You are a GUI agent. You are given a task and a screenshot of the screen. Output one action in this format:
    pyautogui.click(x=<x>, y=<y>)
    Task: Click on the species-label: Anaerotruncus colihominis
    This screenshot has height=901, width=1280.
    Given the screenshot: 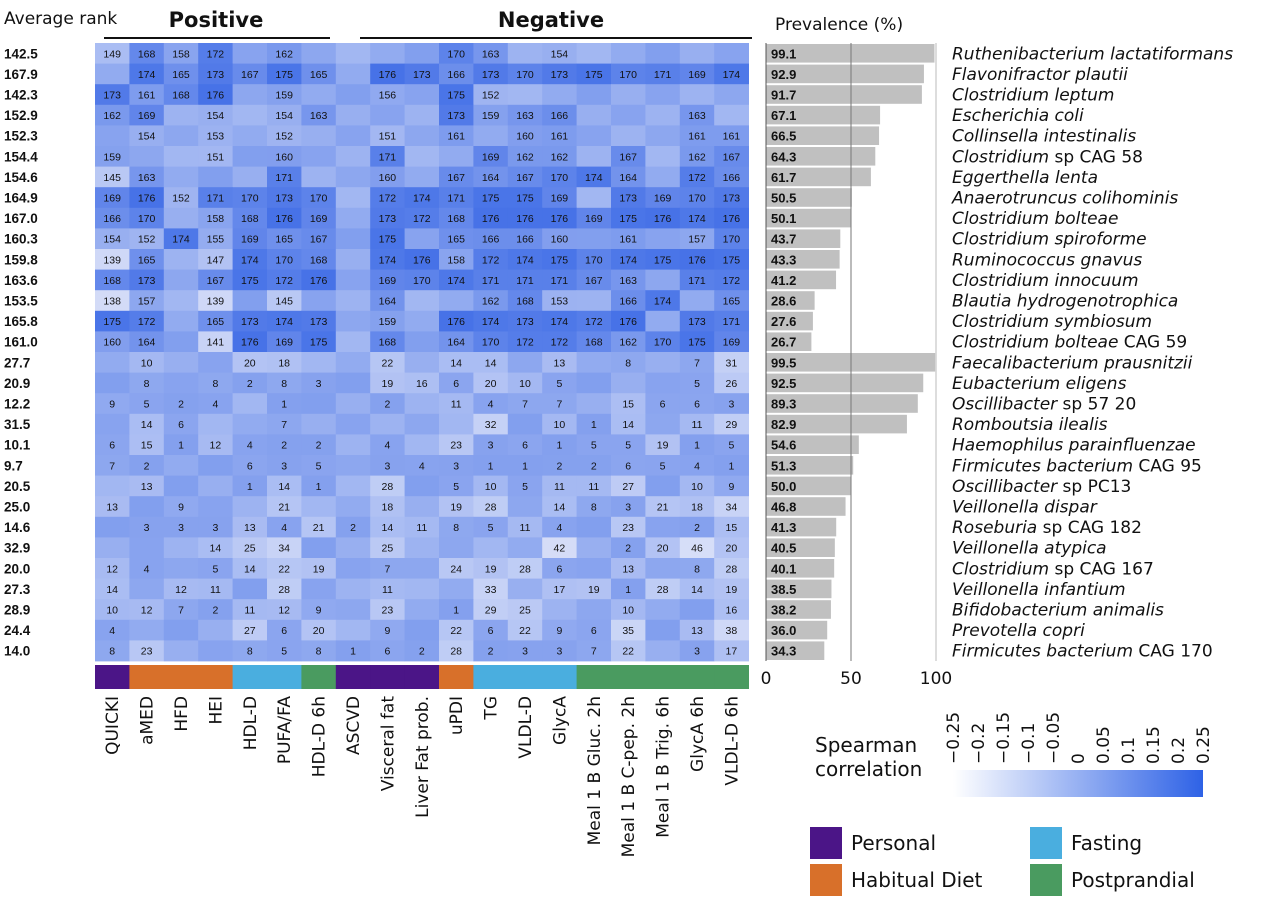 What is the action you would take?
    pyautogui.click(x=1064, y=199)
    